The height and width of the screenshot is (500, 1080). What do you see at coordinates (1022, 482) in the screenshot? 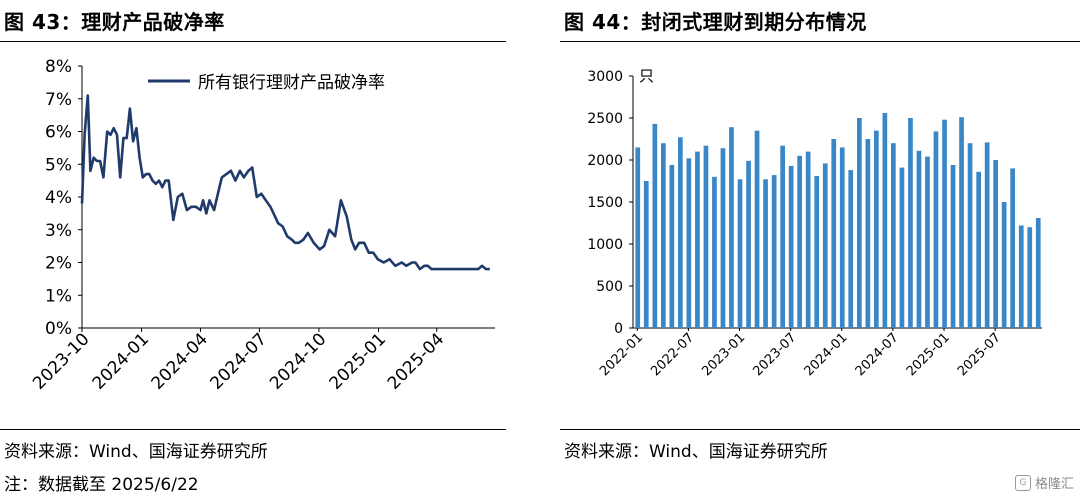
I see `gelonghui-logo-icon: G` at bounding box center [1022, 482].